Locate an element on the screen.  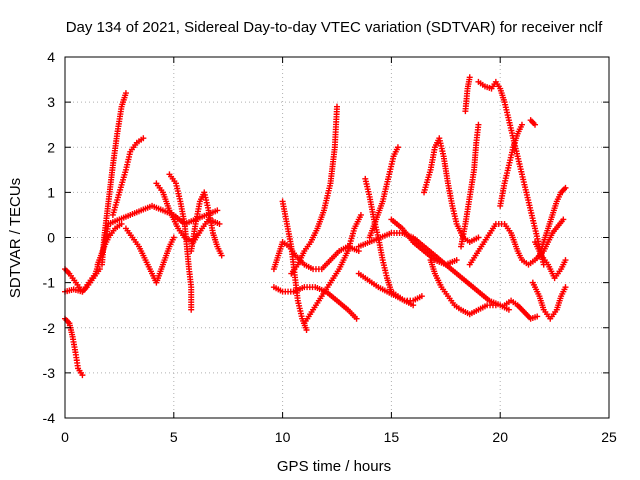
y-axis-title: SDTVAR / TECUs is located at coordinates (15, 238).